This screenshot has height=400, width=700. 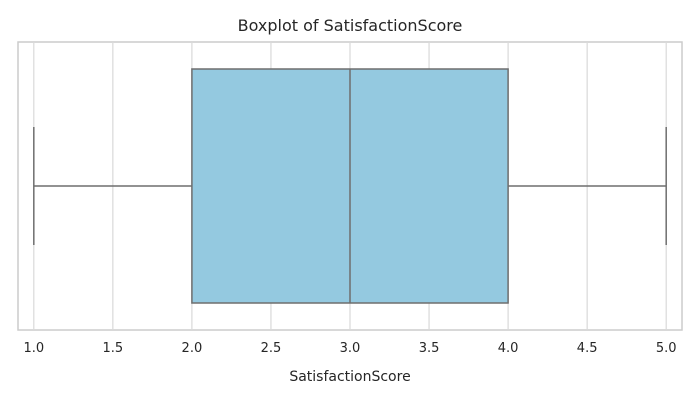 What do you see at coordinates (508, 348) in the screenshot?
I see `x-tick-label-6: 4.0` at bounding box center [508, 348].